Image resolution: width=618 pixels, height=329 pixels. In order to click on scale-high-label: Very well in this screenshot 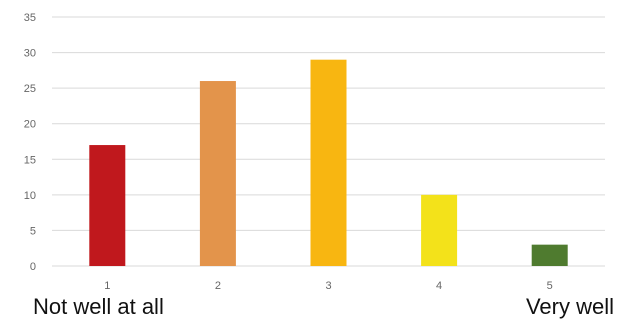, I will do `click(569, 306)`.